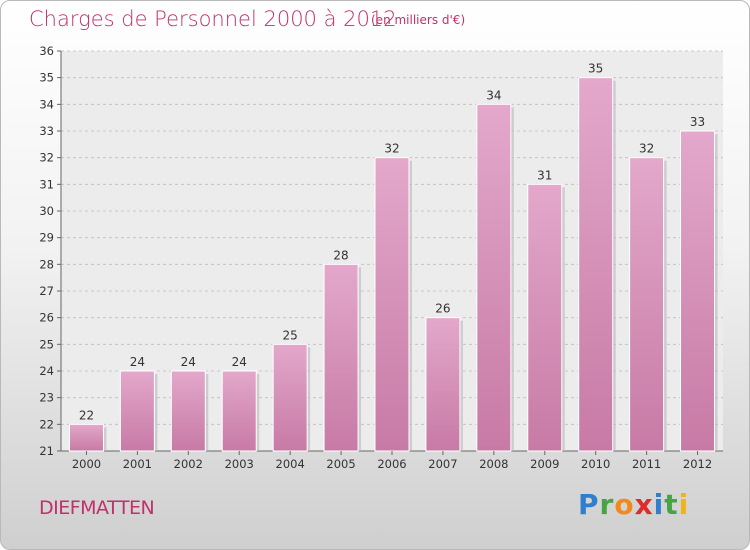 The width and height of the screenshot is (750, 550). What do you see at coordinates (340, 255) in the screenshot?
I see `bar-value-label: 28` at bounding box center [340, 255].